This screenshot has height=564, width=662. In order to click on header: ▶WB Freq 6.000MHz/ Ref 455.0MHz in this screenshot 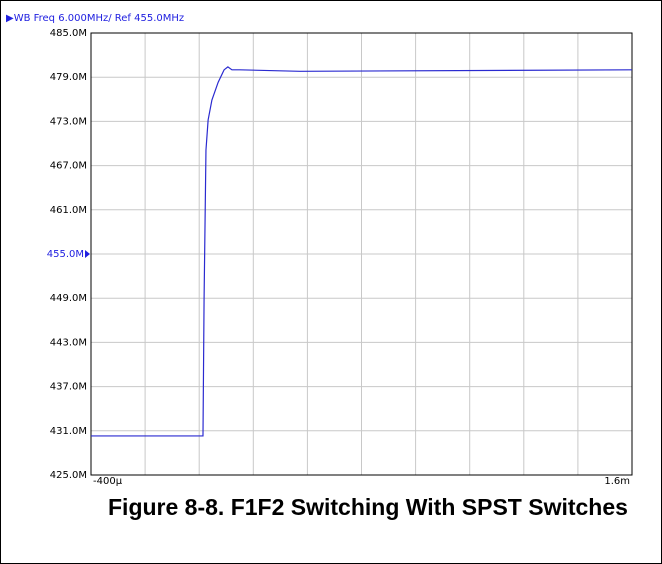, I will do `click(95, 18)`.